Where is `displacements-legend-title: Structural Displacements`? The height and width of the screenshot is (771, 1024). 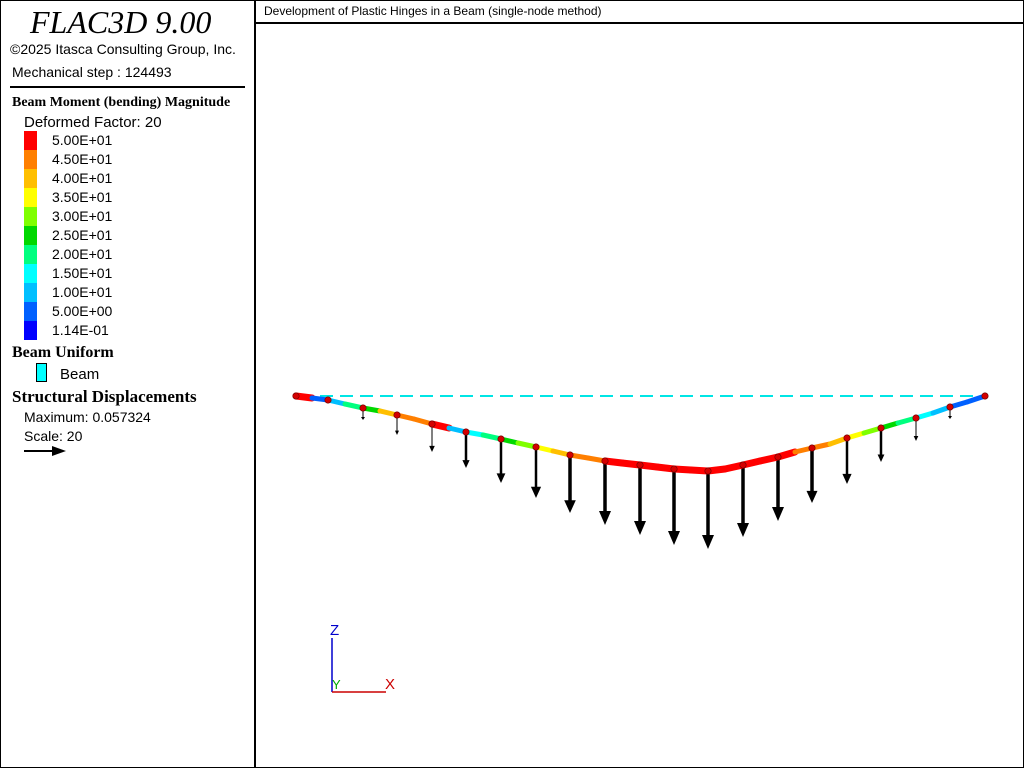
displacements-legend-title: Structural Displacements is located at coordinates (104, 396).